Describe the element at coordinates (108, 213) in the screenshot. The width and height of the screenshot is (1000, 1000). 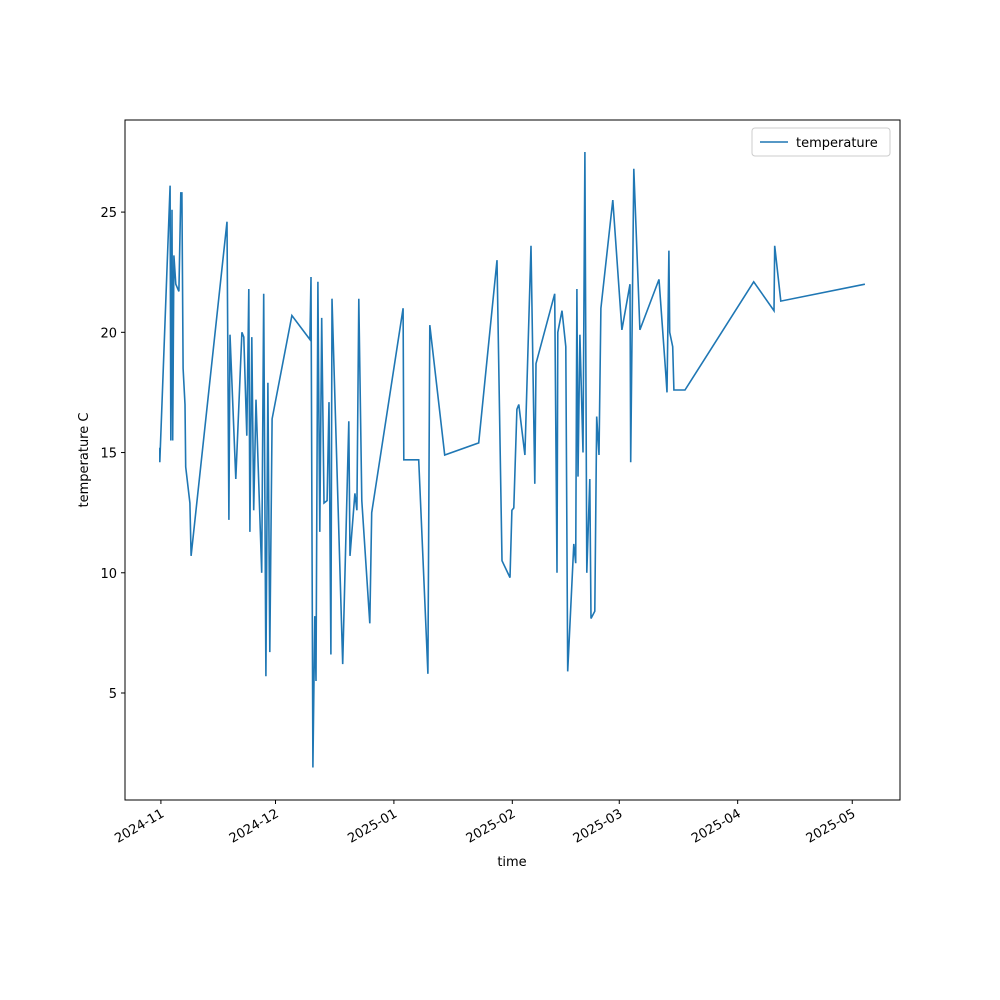
I see `y-tick-label: 25` at that location.